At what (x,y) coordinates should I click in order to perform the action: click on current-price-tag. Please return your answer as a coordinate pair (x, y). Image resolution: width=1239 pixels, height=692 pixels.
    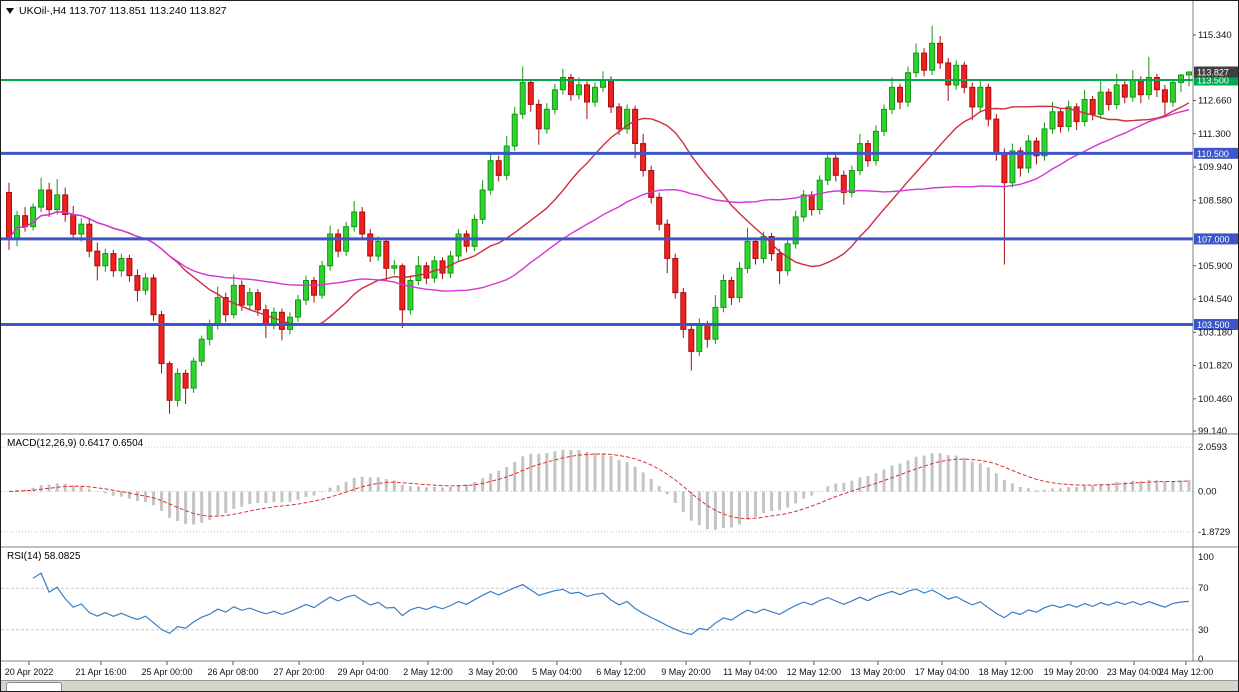
    Looking at the image, I should click on (1216, 72).